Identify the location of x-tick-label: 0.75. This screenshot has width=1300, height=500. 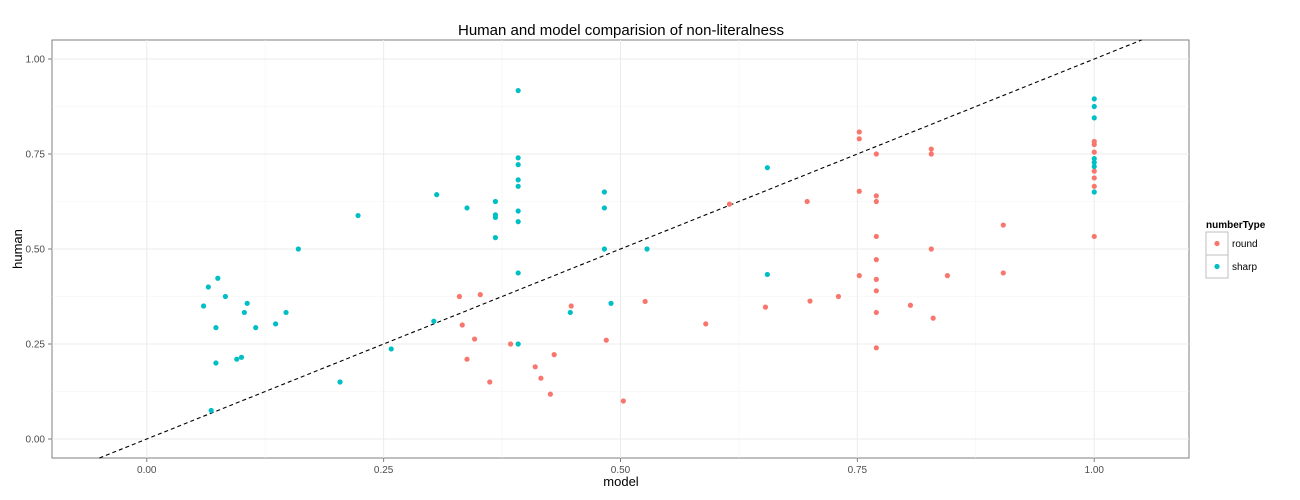
(858, 470).